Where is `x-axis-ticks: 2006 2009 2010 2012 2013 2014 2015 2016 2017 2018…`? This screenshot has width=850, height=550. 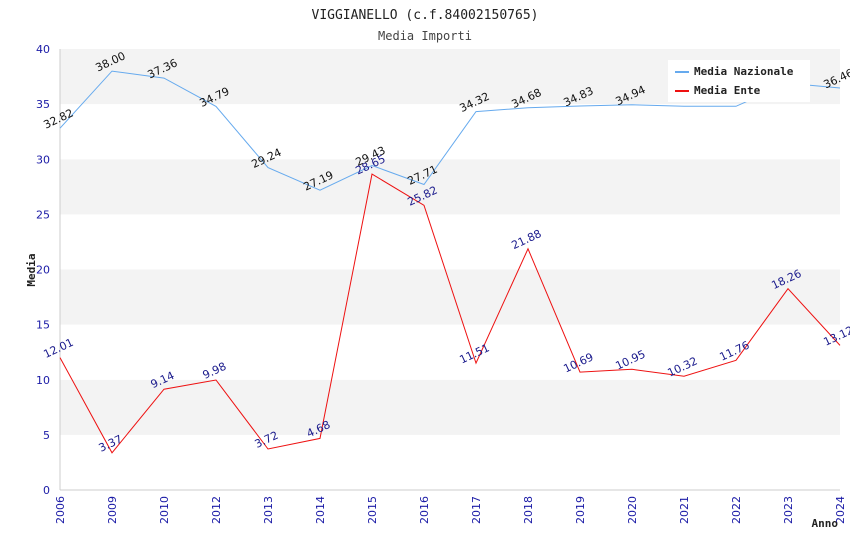 x-axis-ticks: 2006 2009 2010 2012 2013 2014 2015 2016 2017 2018… is located at coordinates (450, 510).